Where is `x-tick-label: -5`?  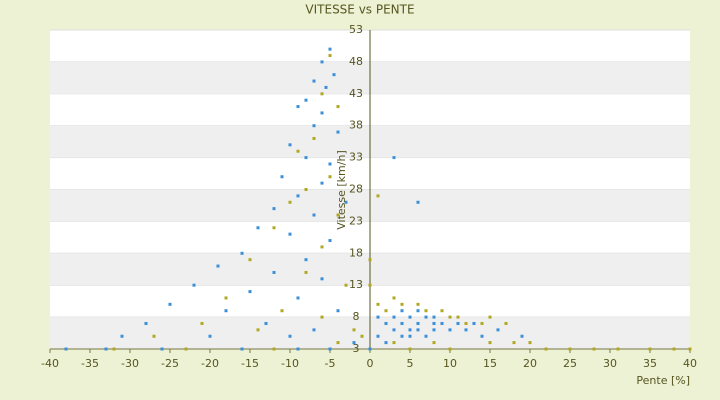 x-tick-label: -5 is located at coordinates (330, 363).